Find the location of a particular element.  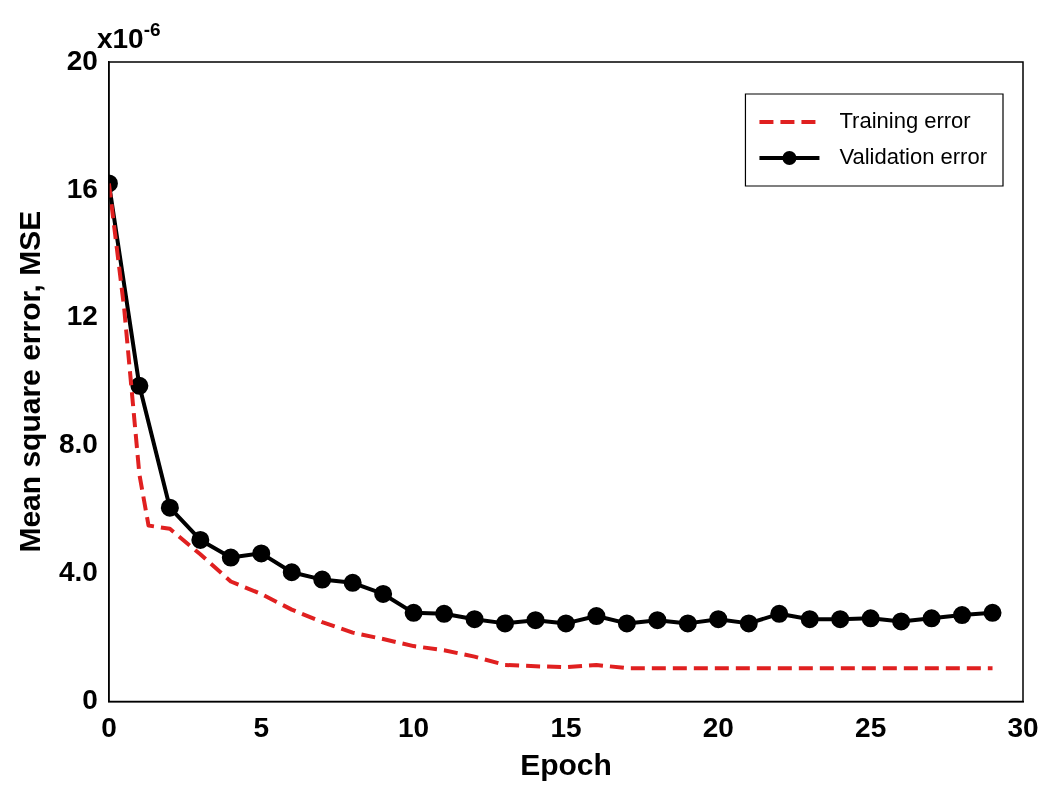

legend-label: Training error is located at coordinates (905, 121).